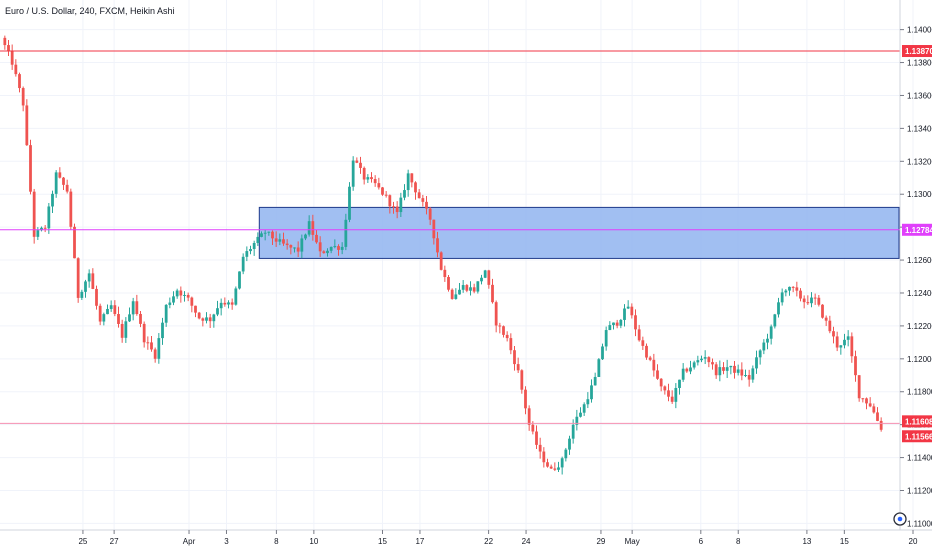  I want to click on y-tick-label: 1.12600, so click(919, 260).